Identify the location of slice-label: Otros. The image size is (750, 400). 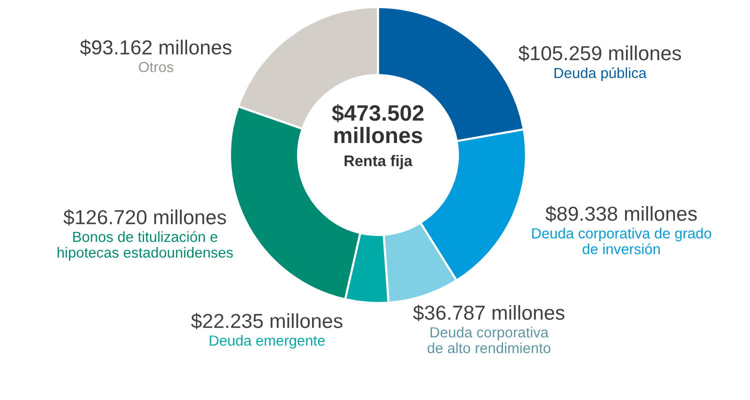
(156, 67).